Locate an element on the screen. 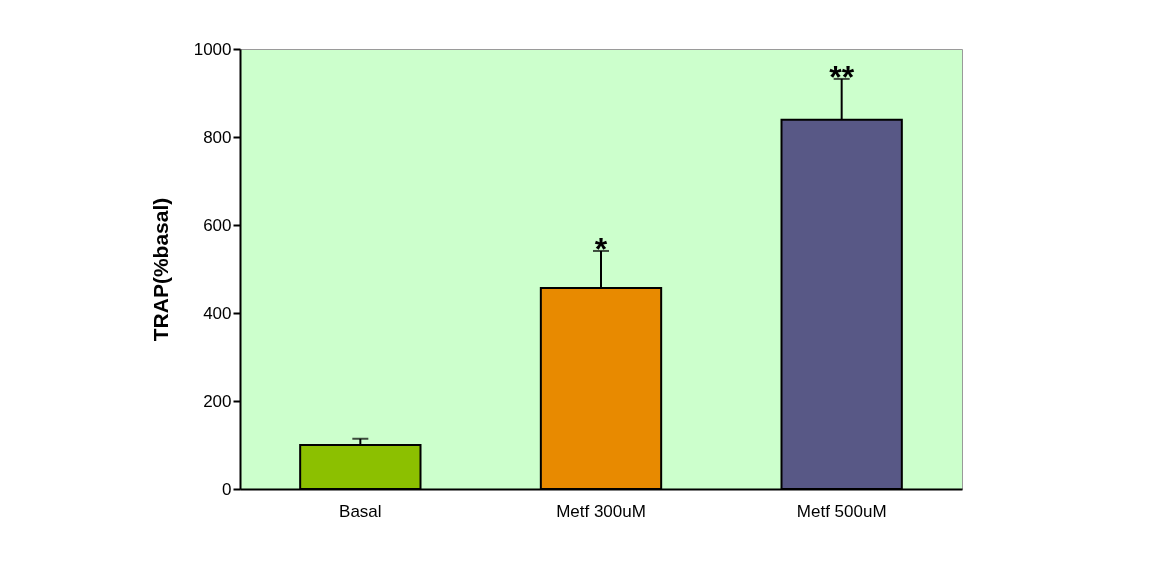 The width and height of the screenshot is (1165, 579). annotation: ** is located at coordinates (842, 76).